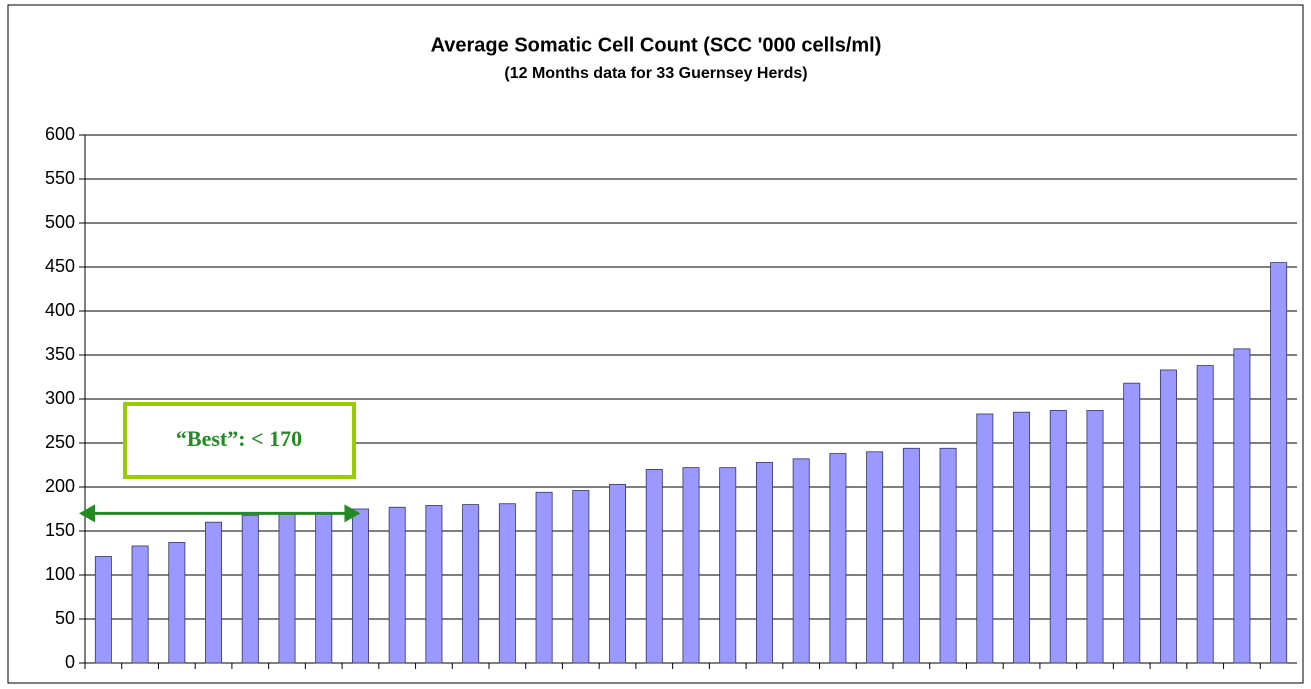 Image resolution: width=1311 pixels, height=689 pixels. What do you see at coordinates (60, 530) in the screenshot?
I see `y-tick-label: 150` at bounding box center [60, 530].